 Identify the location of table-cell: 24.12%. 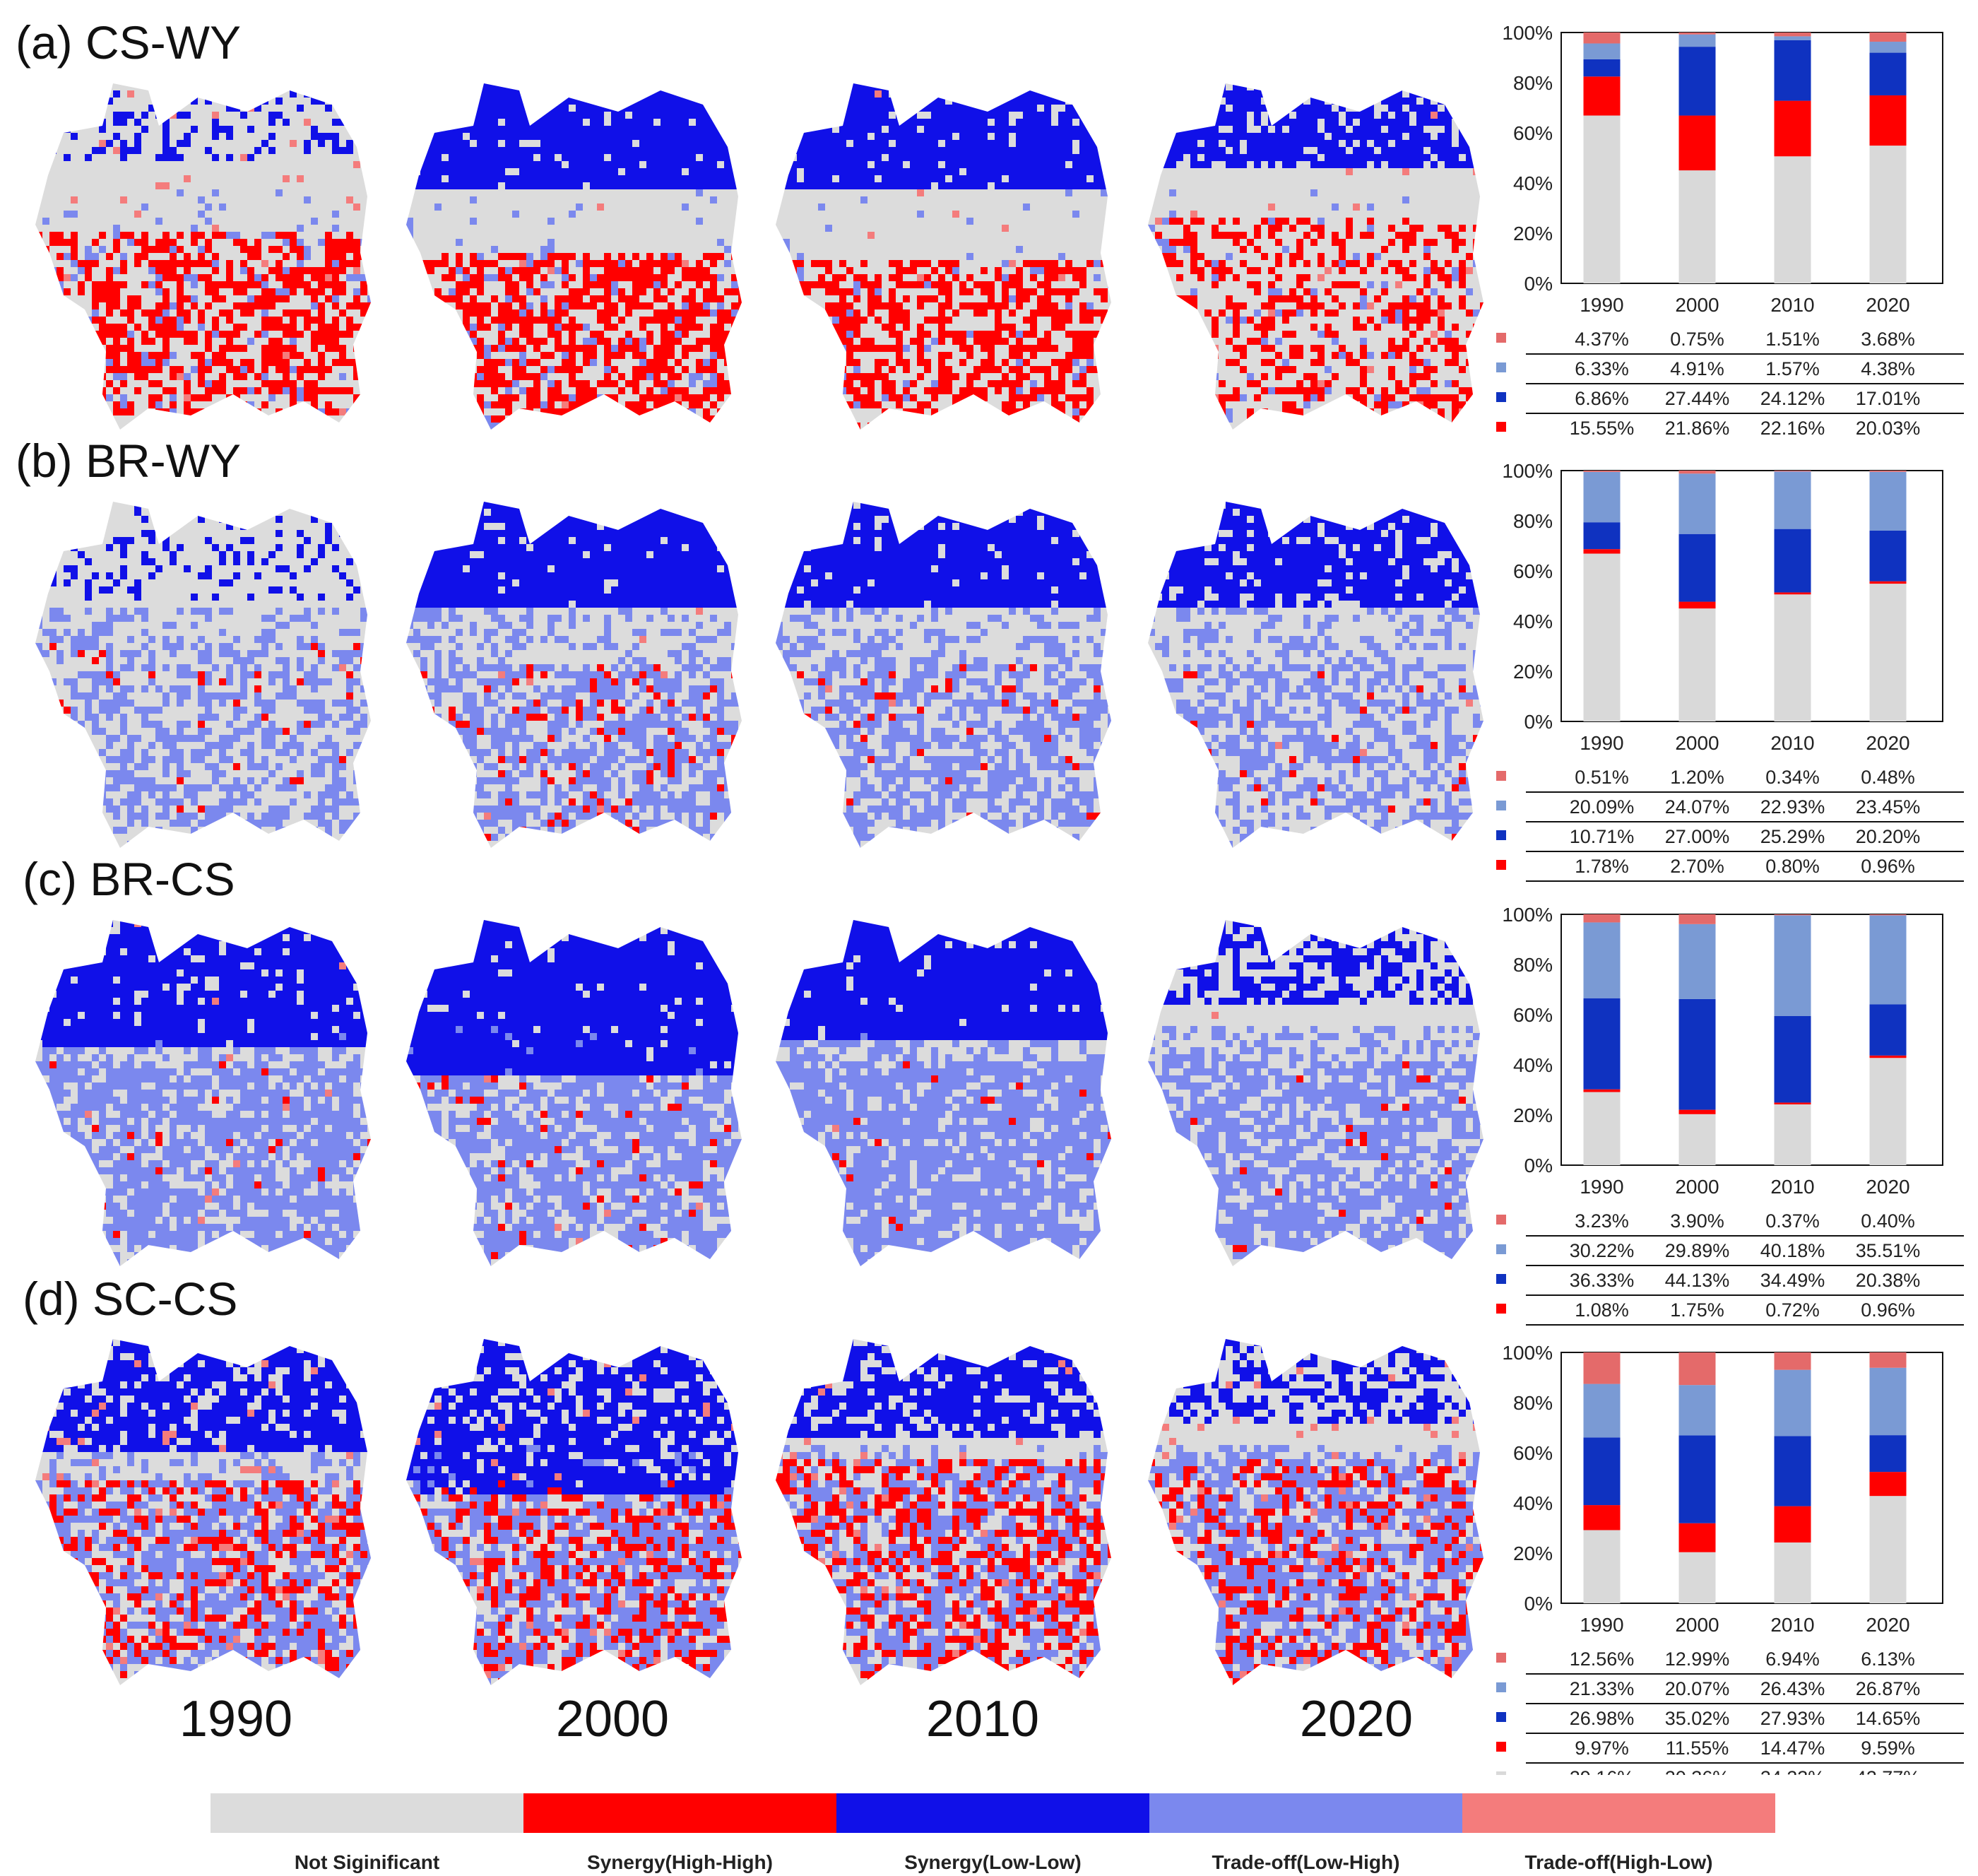
(1792, 398).